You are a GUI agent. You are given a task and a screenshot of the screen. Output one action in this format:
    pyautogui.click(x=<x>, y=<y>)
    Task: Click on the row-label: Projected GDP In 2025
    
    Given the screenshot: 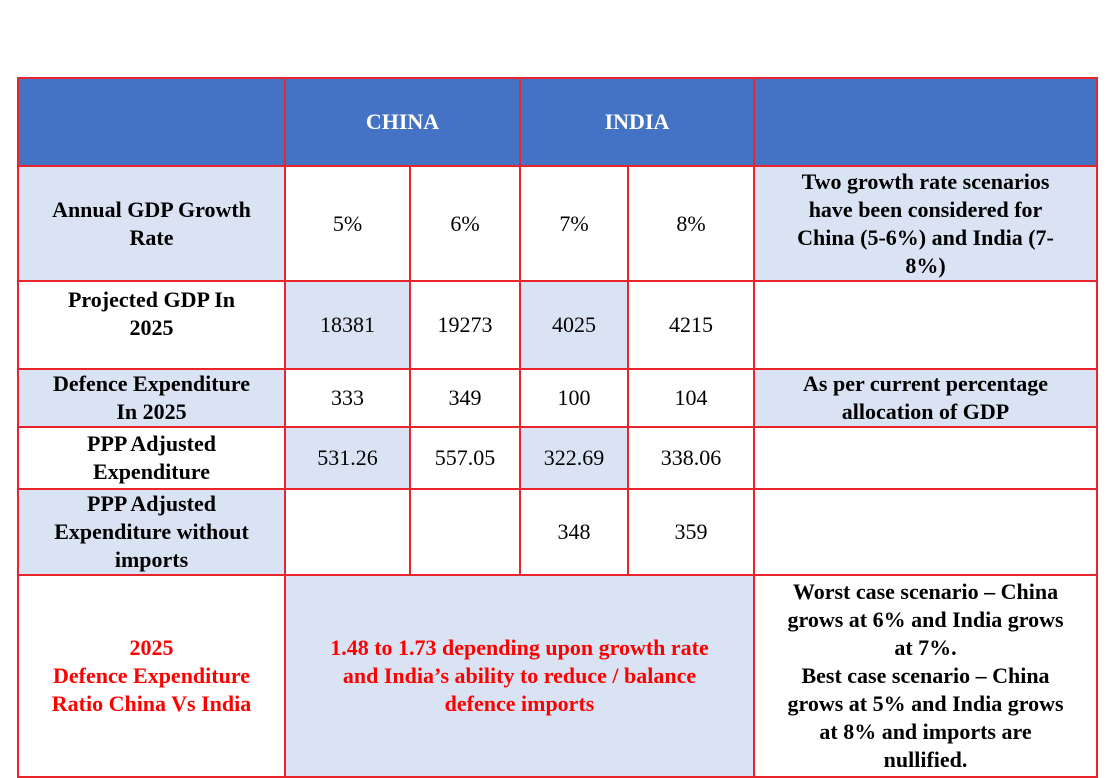 What is the action you would take?
    pyautogui.click(x=151, y=325)
    